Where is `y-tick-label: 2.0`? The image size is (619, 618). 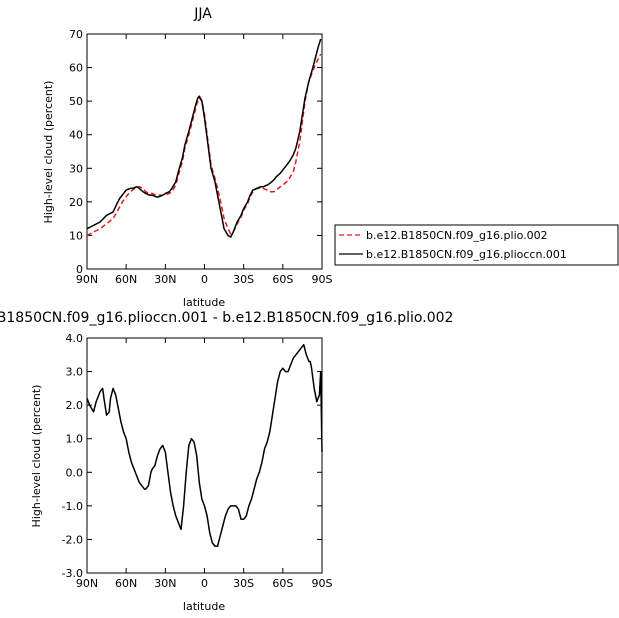 y-tick-label: 2.0 is located at coordinates (75, 405).